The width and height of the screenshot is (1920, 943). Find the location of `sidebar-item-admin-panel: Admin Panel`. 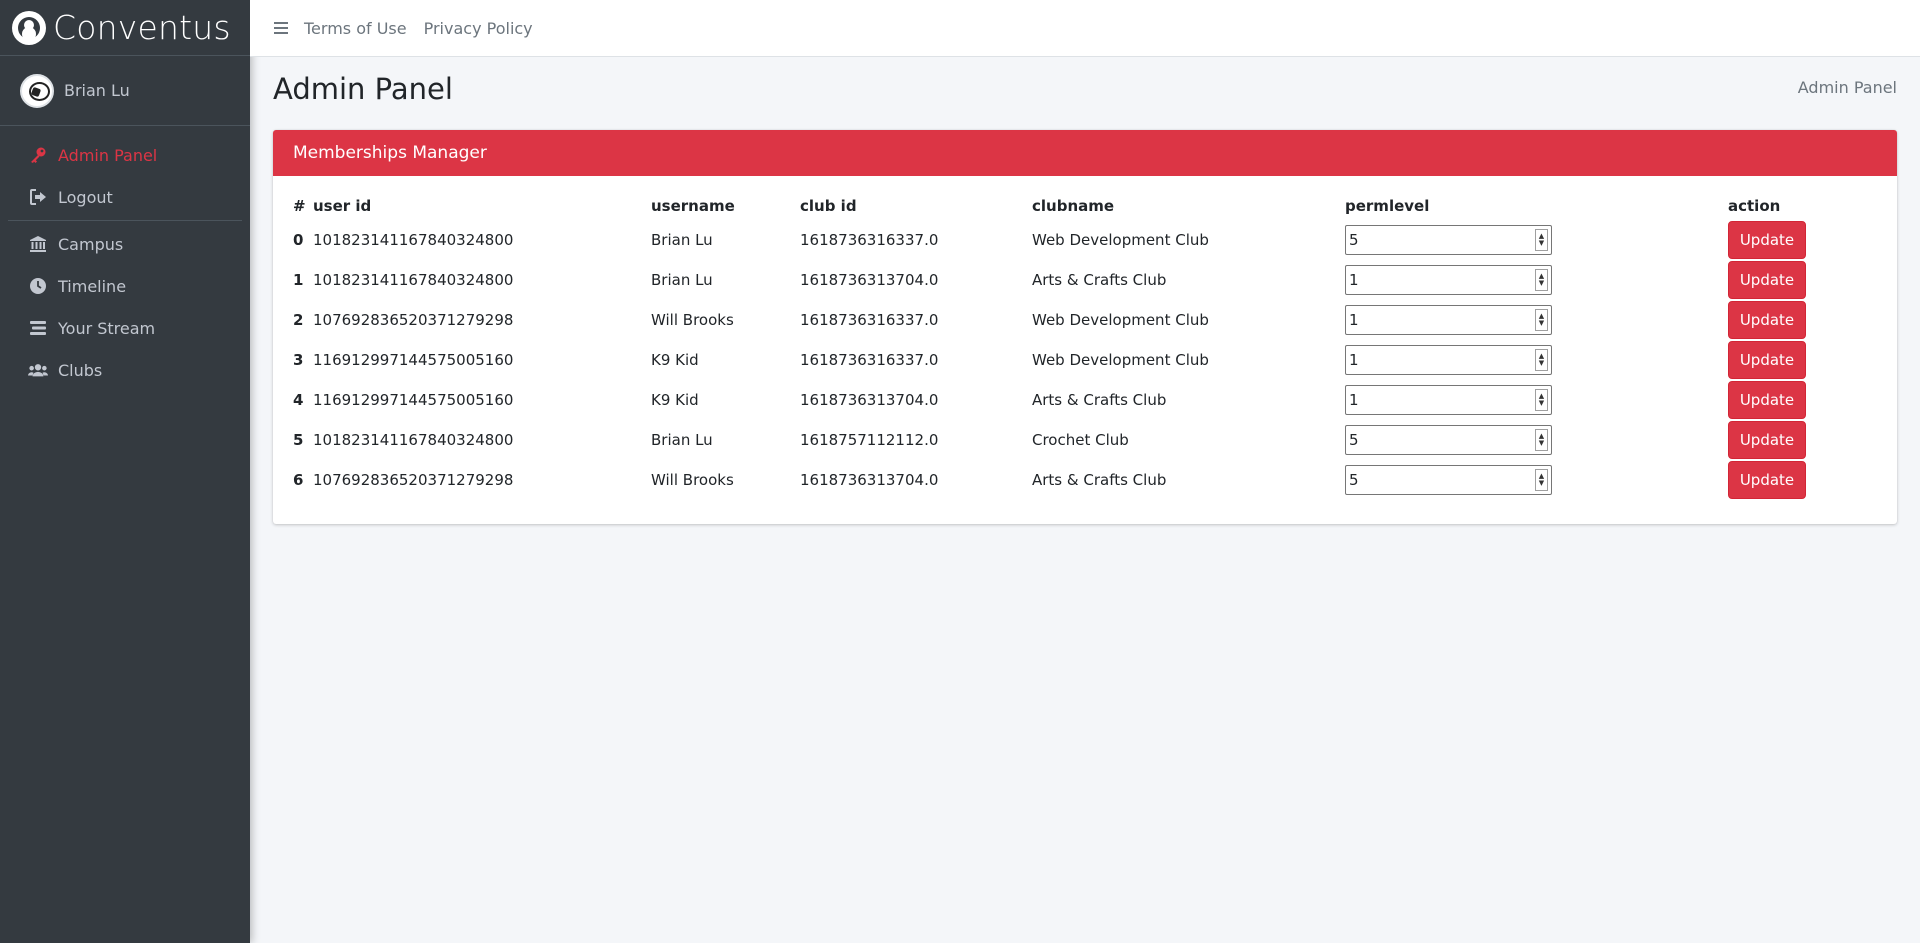

sidebar-item-admin-panel: Admin Panel is located at coordinates (125, 155).